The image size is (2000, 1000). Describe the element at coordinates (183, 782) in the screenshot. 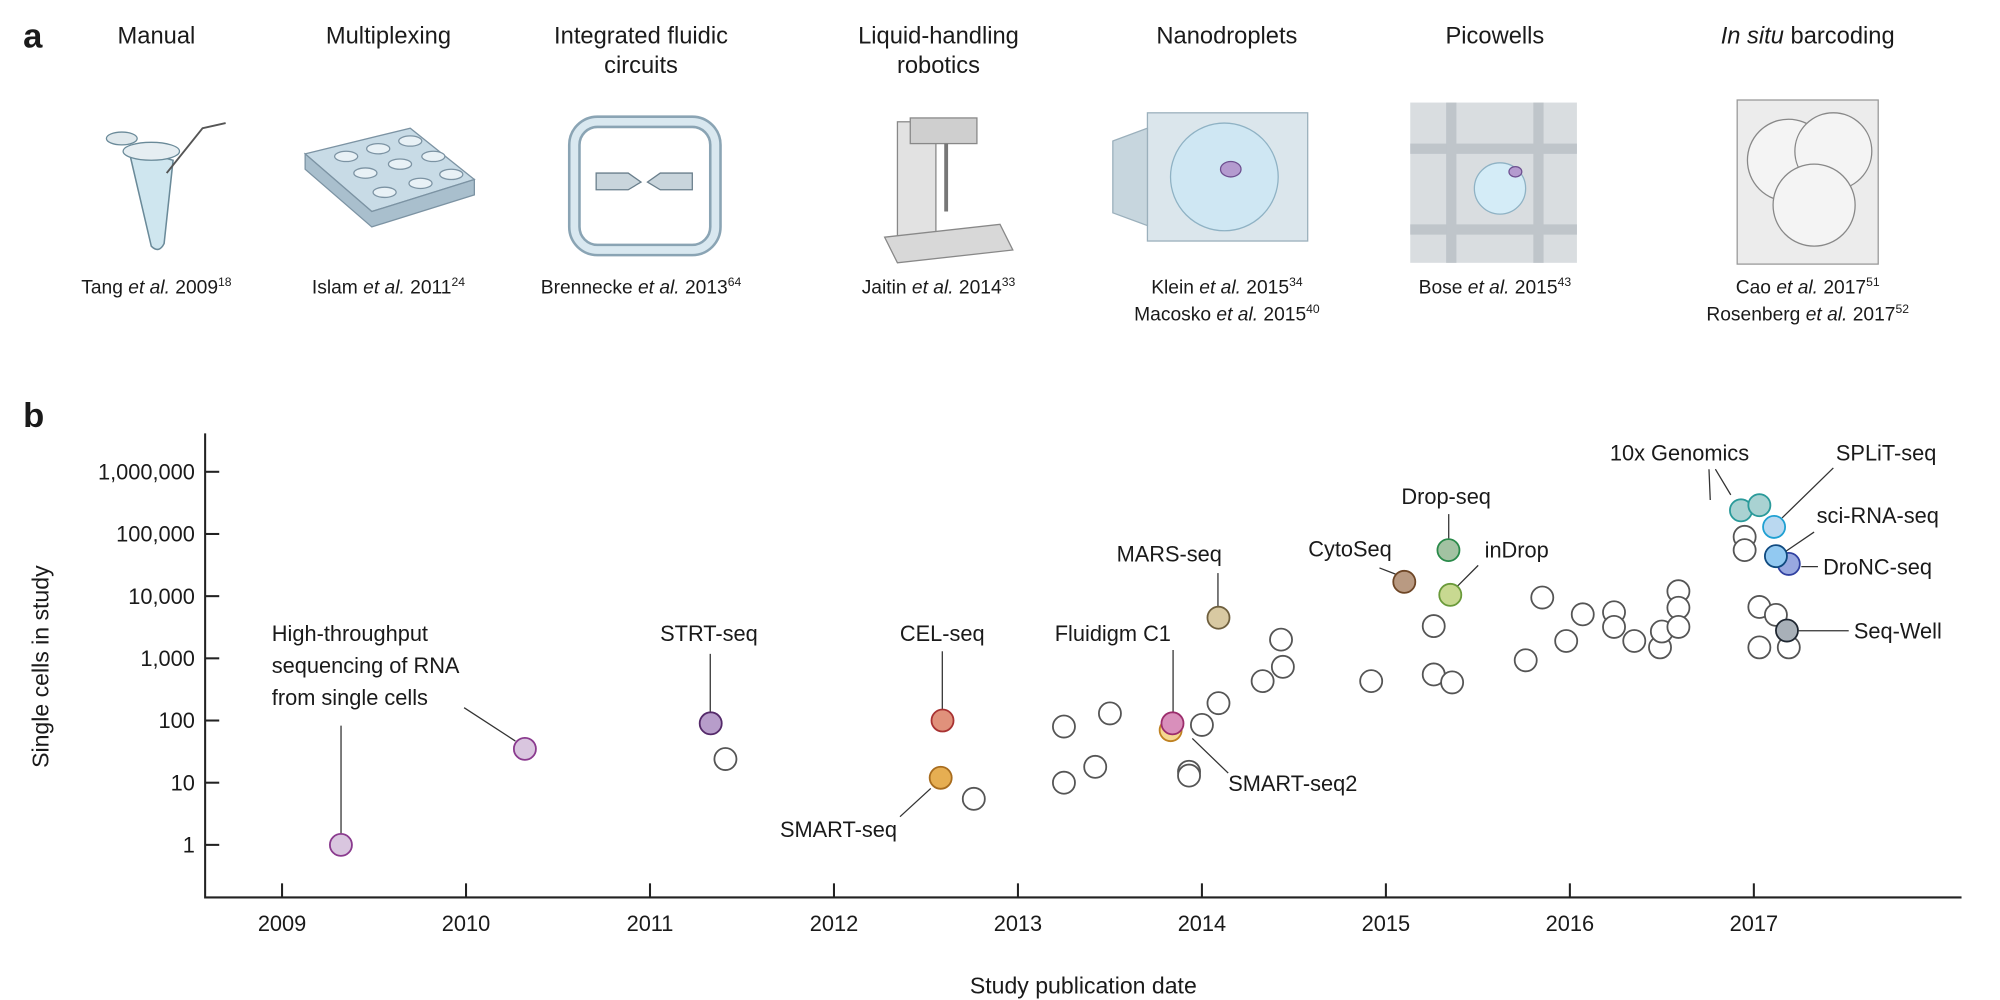

I see `y-tick-label: 10` at that location.